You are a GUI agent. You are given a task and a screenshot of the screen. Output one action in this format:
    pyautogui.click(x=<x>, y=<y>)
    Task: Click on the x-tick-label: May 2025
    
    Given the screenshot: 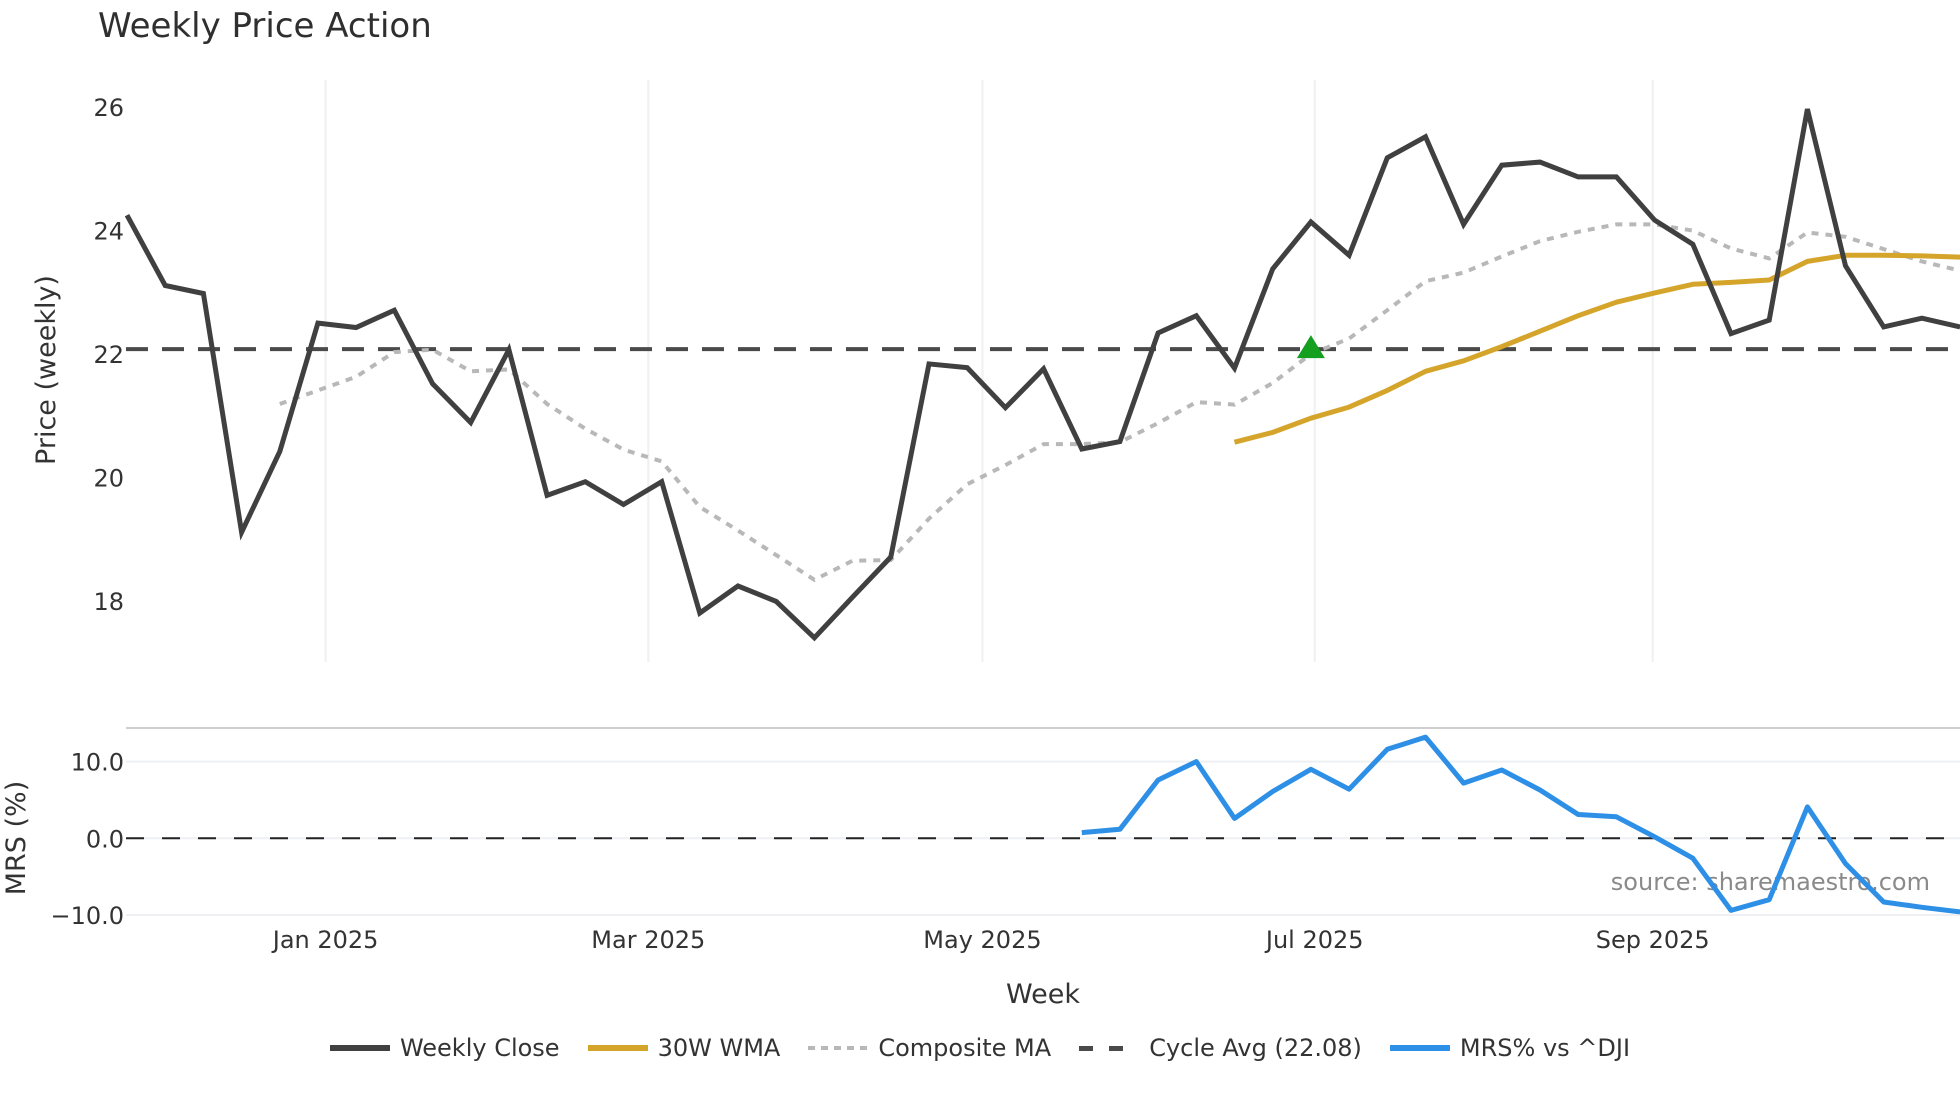 What is the action you would take?
    pyautogui.click(x=982, y=940)
    